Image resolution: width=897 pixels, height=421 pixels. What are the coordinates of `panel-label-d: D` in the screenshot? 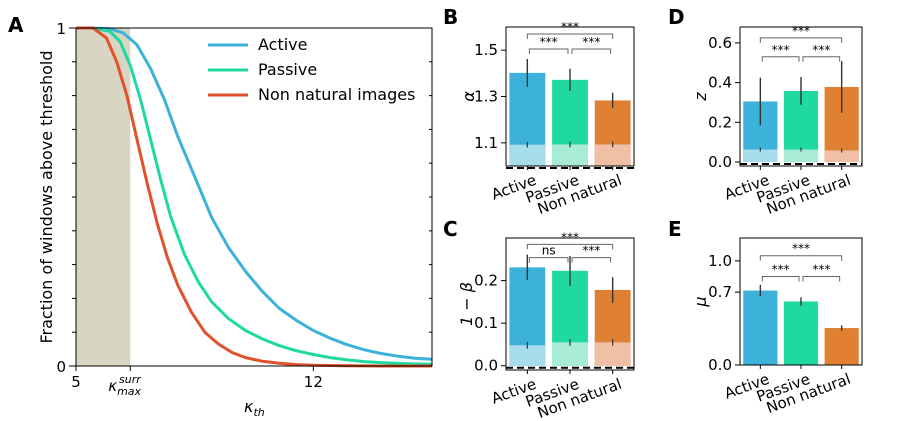 It's located at (676, 17).